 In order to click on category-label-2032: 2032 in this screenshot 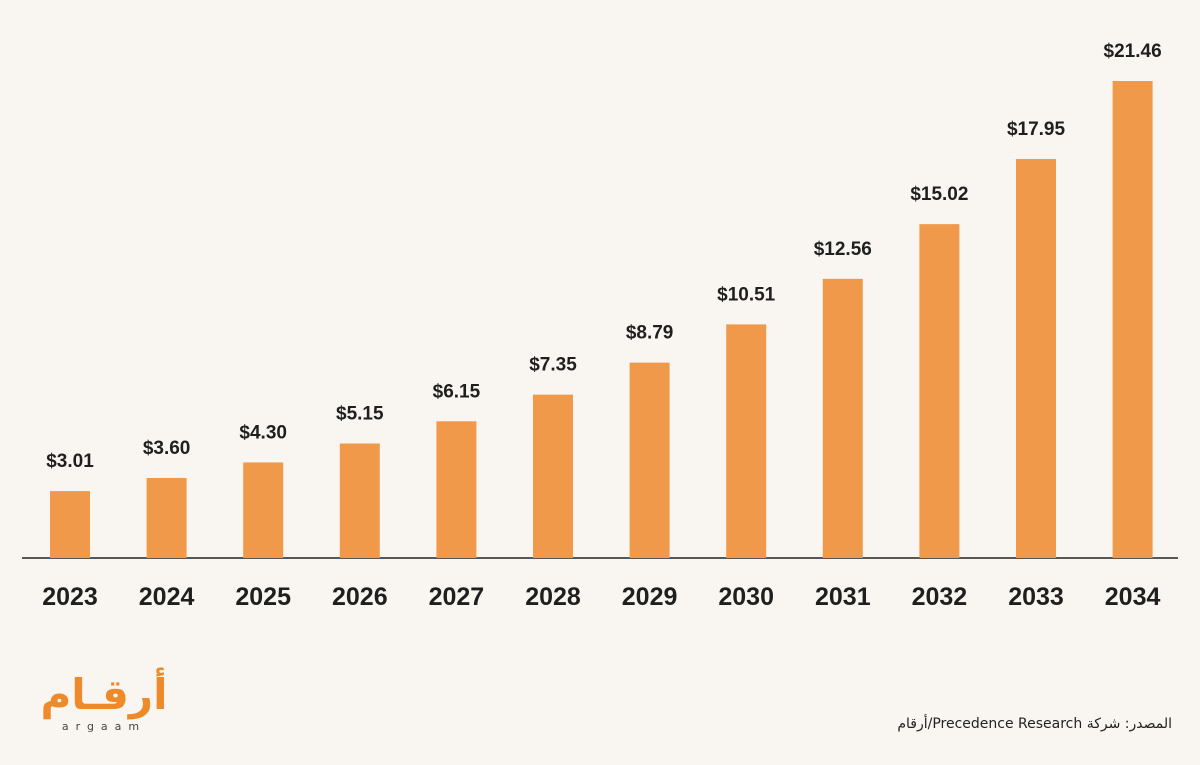, I will do `click(940, 597)`.